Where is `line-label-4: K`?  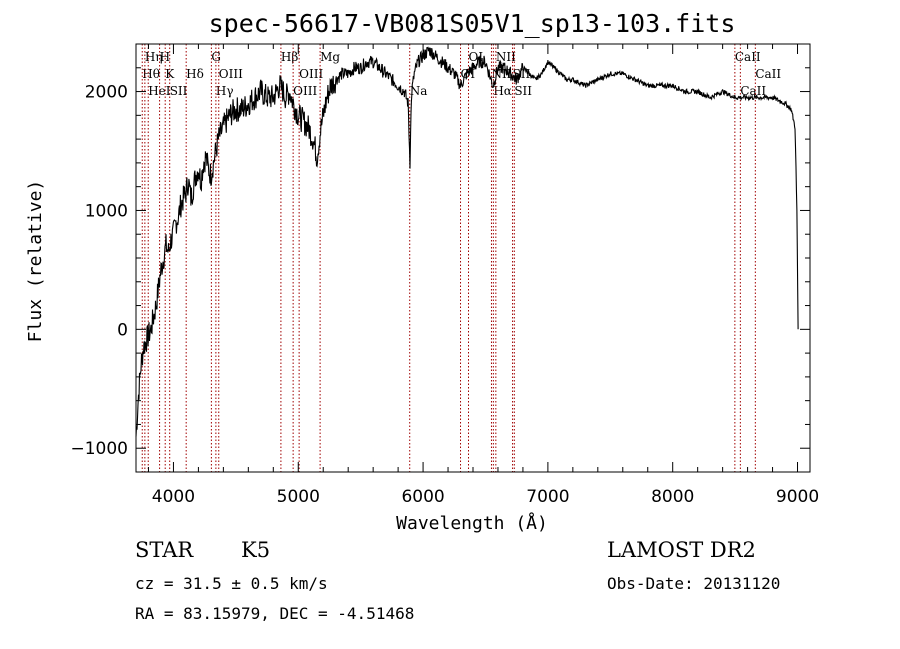
line-label-4: K is located at coordinates (170, 74).